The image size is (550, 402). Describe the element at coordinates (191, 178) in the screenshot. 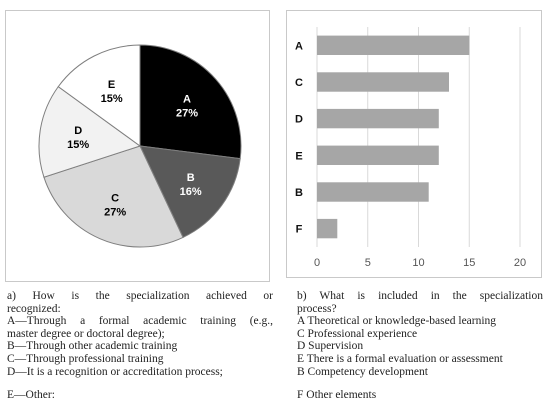

I see `pie-slice-label-b: B` at that location.